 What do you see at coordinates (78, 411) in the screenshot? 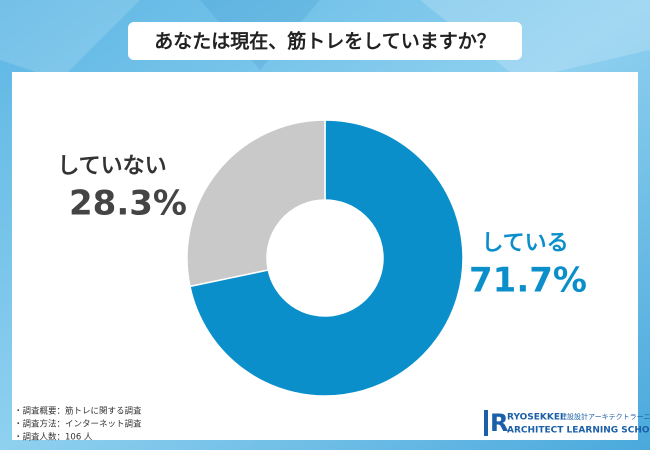
I see `note: ・調査概要：筋トレに関する調査` at bounding box center [78, 411].